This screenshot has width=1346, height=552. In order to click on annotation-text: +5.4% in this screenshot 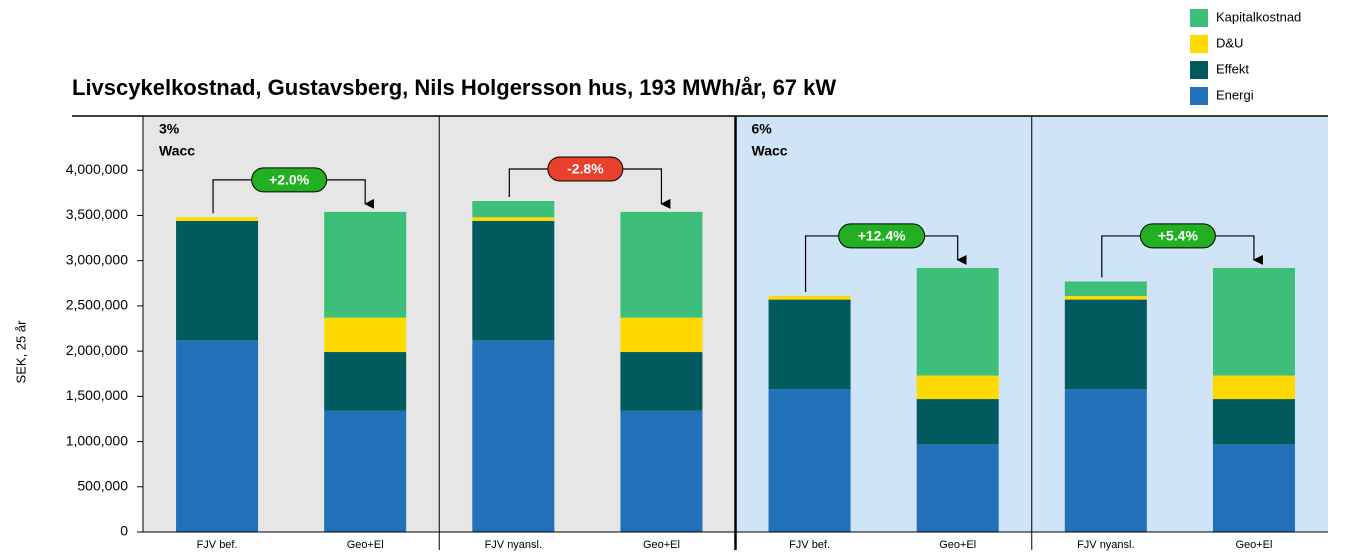, I will do `click(1178, 236)`.